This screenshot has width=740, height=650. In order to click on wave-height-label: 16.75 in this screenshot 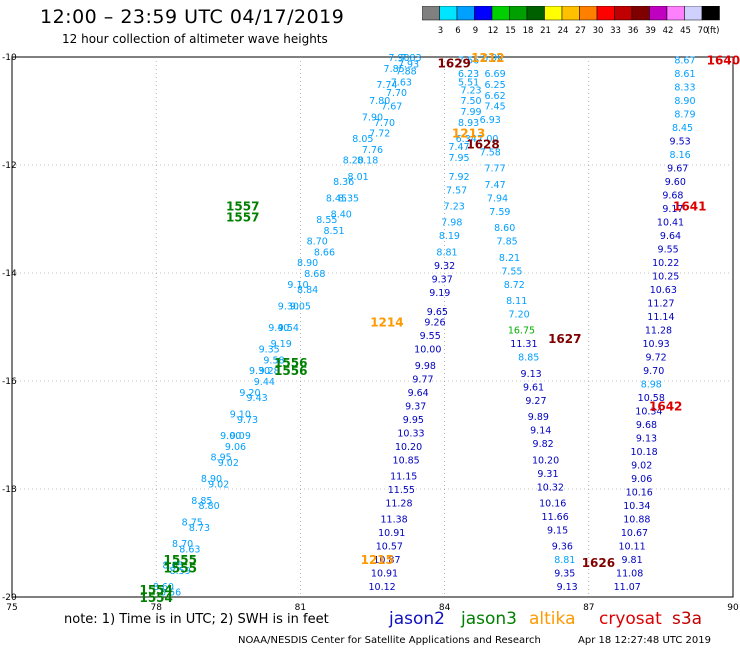, I will do `click(521, 331)`.